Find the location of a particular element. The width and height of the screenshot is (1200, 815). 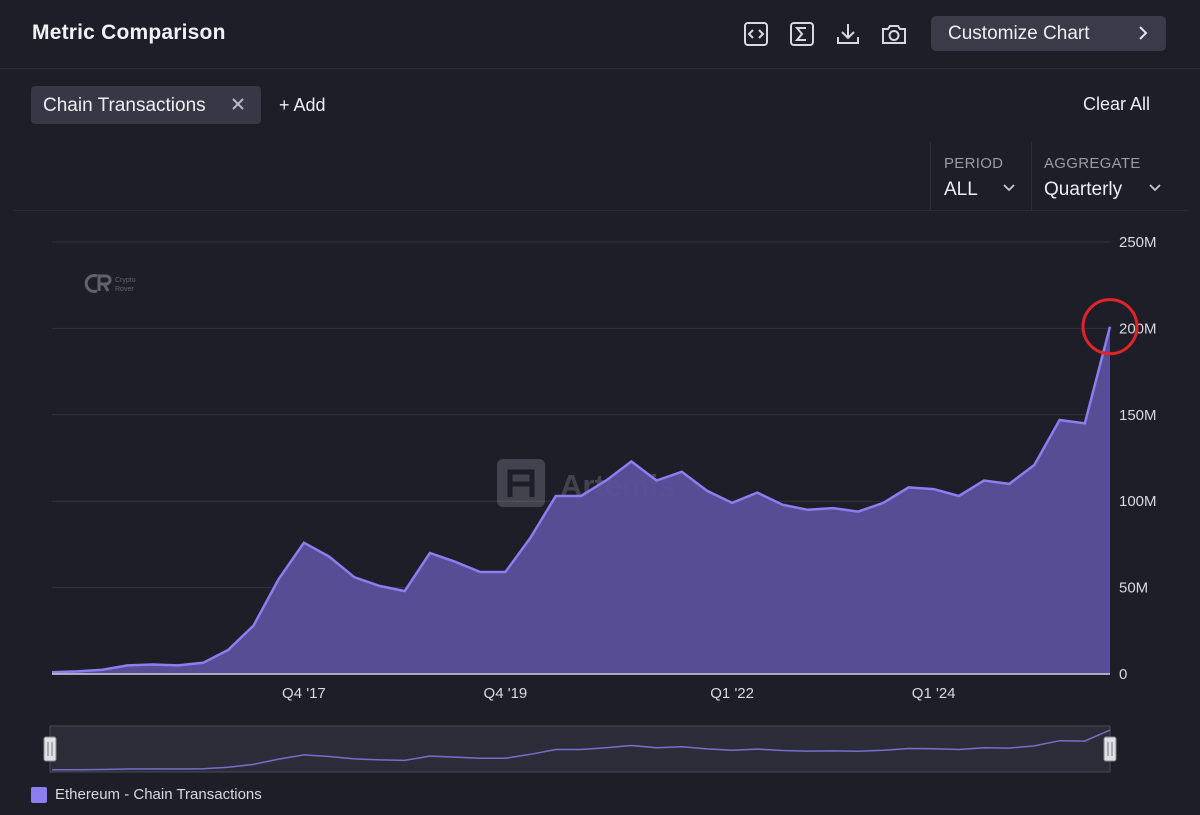

highlight-circle is located at coordinates (1110, 327).